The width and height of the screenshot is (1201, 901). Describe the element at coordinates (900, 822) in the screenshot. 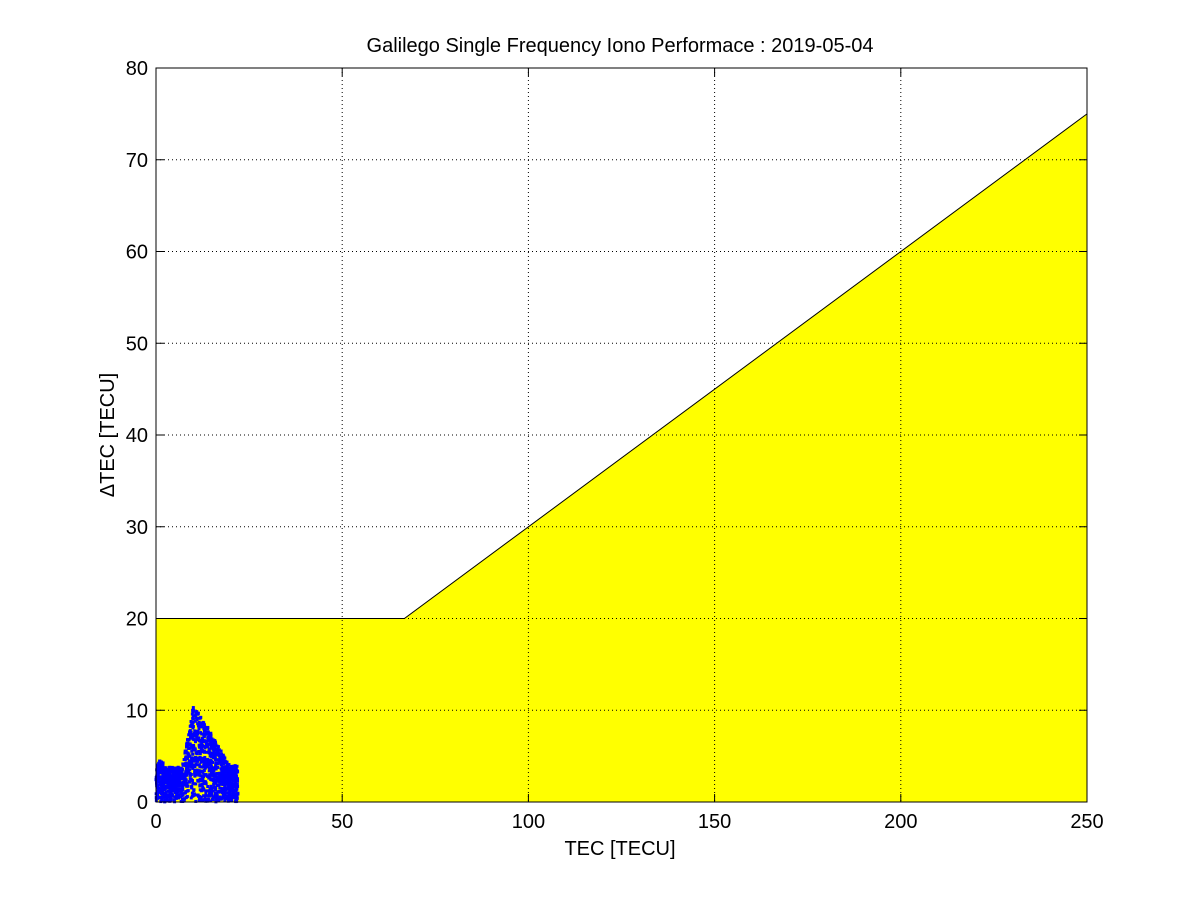

I see `x-tick-label: 200` at that location.